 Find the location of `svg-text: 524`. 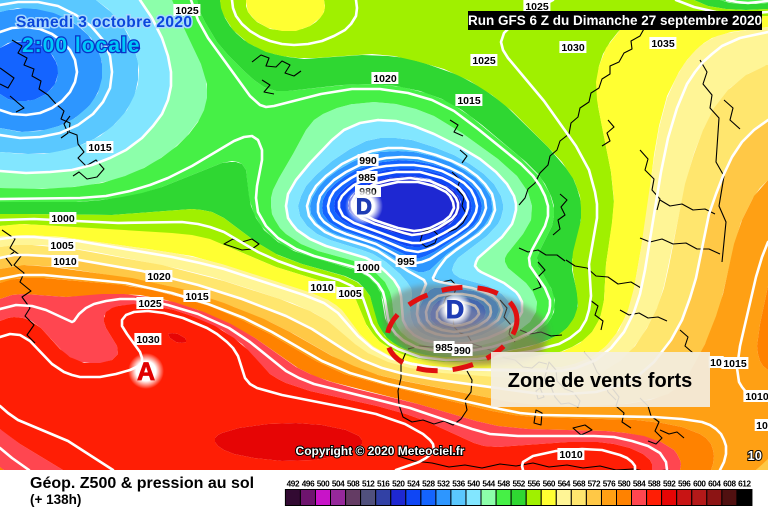

svg-text: 524 is located at coordinates (413, 484).